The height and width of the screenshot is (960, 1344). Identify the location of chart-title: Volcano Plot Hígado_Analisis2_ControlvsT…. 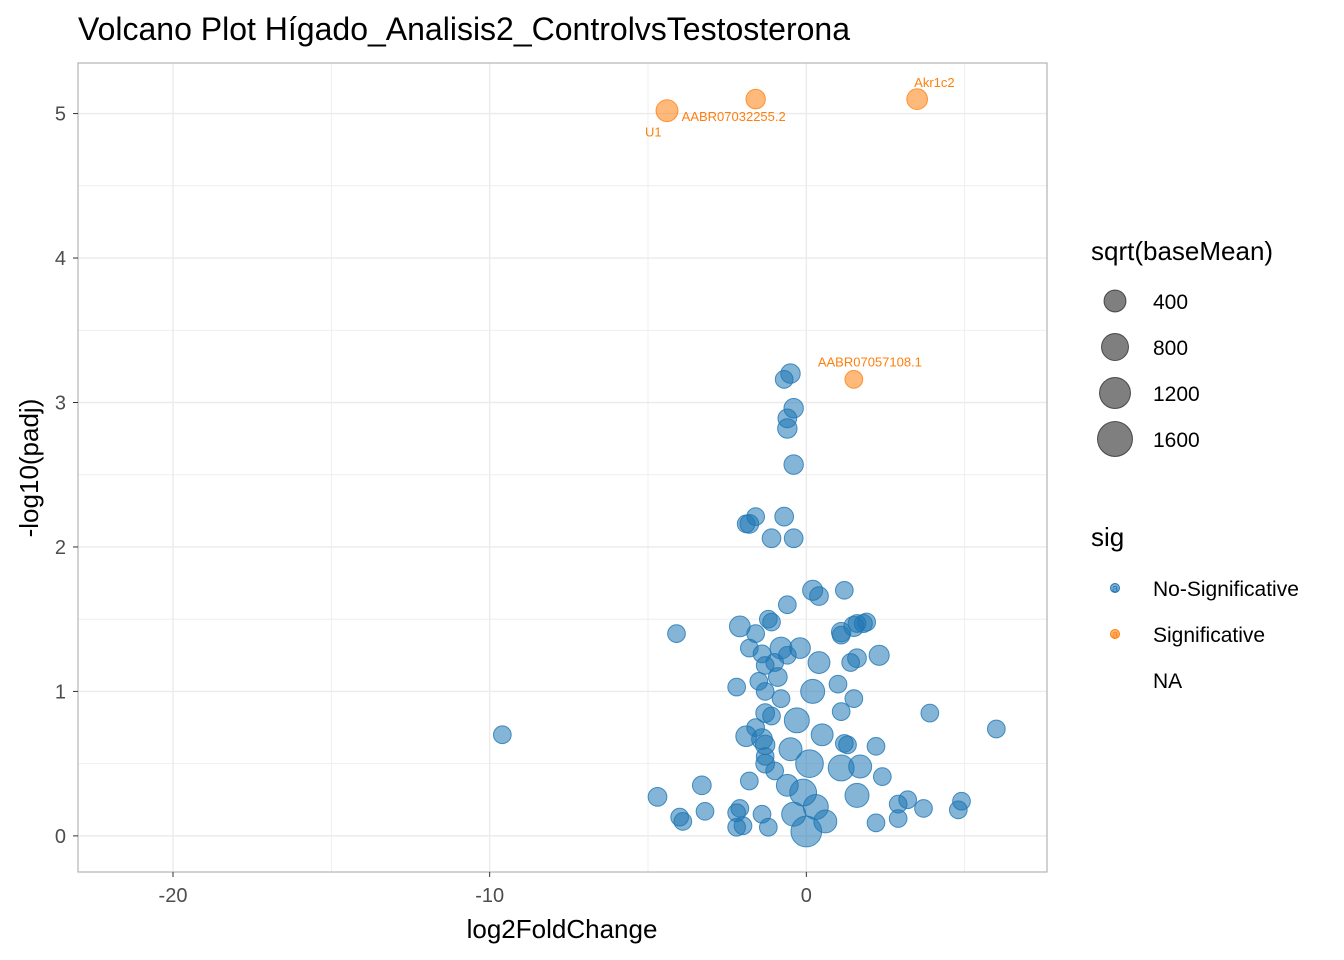
(464, 29).